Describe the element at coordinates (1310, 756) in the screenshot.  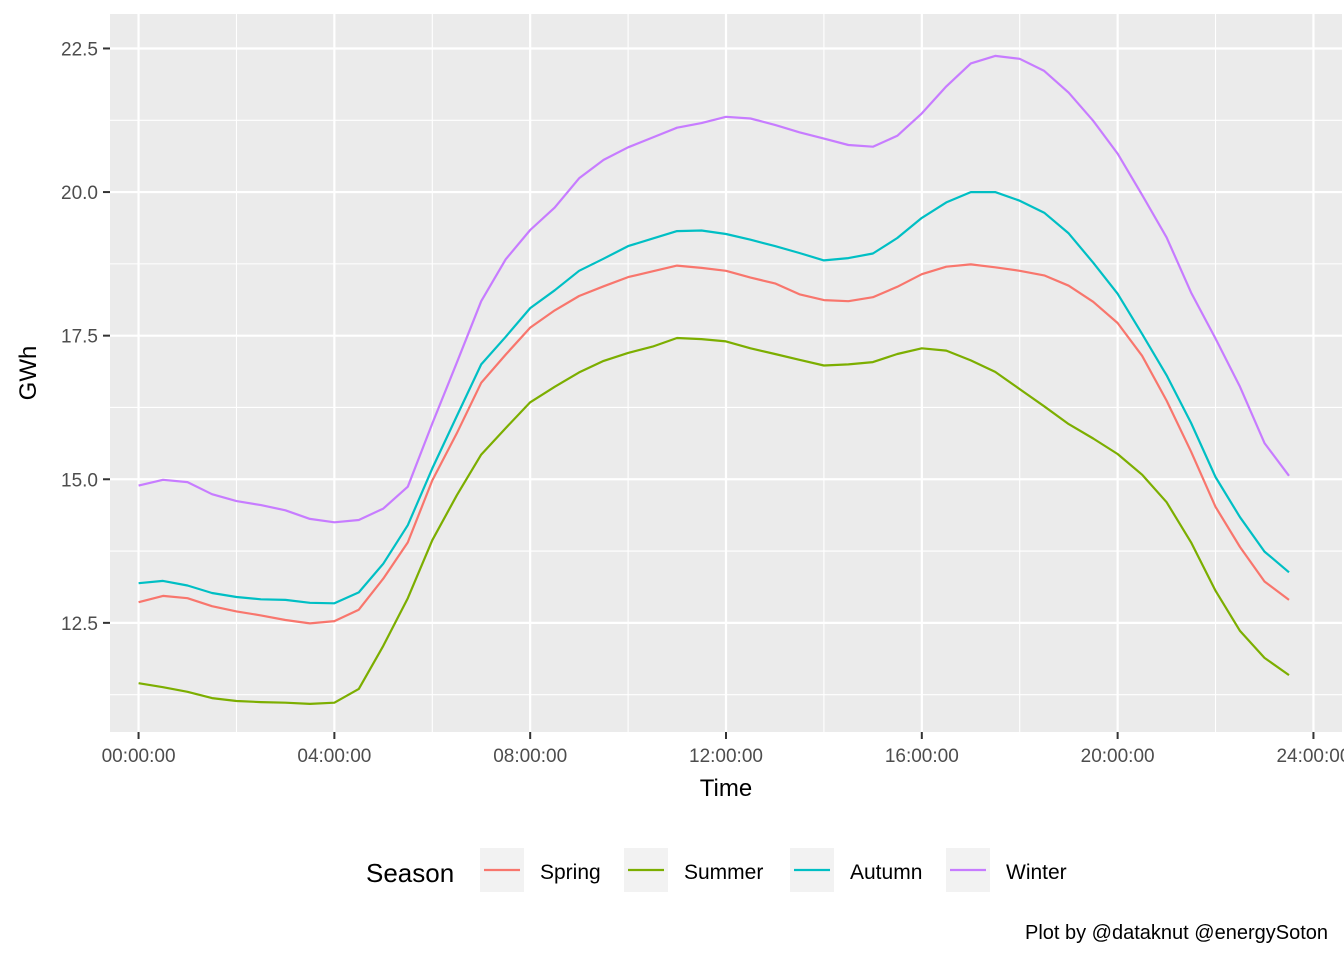
I see `x-tick-label: 24:00:00` at that location.